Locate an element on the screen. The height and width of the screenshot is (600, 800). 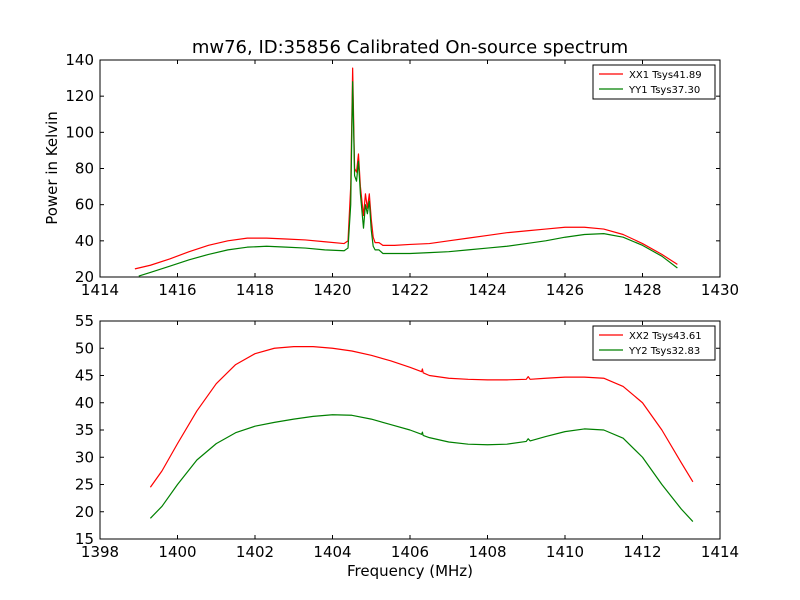
top-legend: XX1 Tsys41.89 YY1 Tsys37.30 is located at coordinates (654, 82).